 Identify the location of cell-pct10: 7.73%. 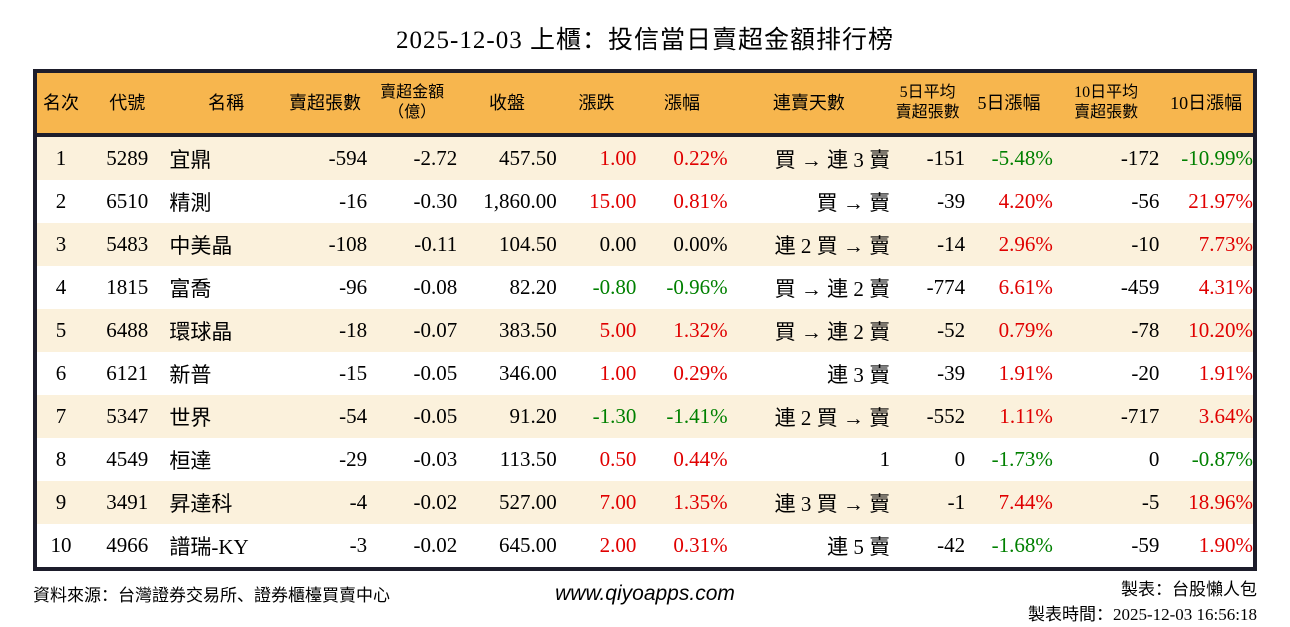
(1225, 244).